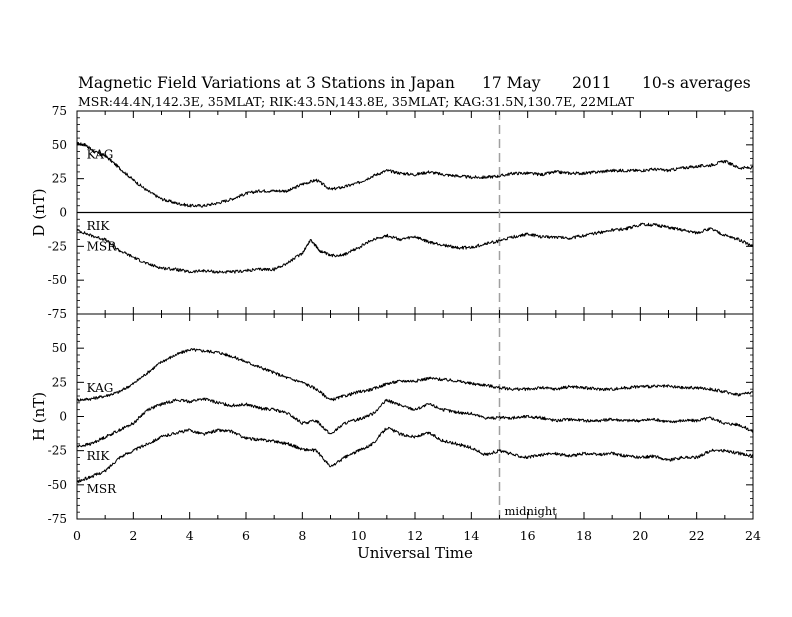 The image size is (792, 617). Describe the element at coordinates (591, 83) in the screenshot. I see `chart-title-year: 2011` at that location.